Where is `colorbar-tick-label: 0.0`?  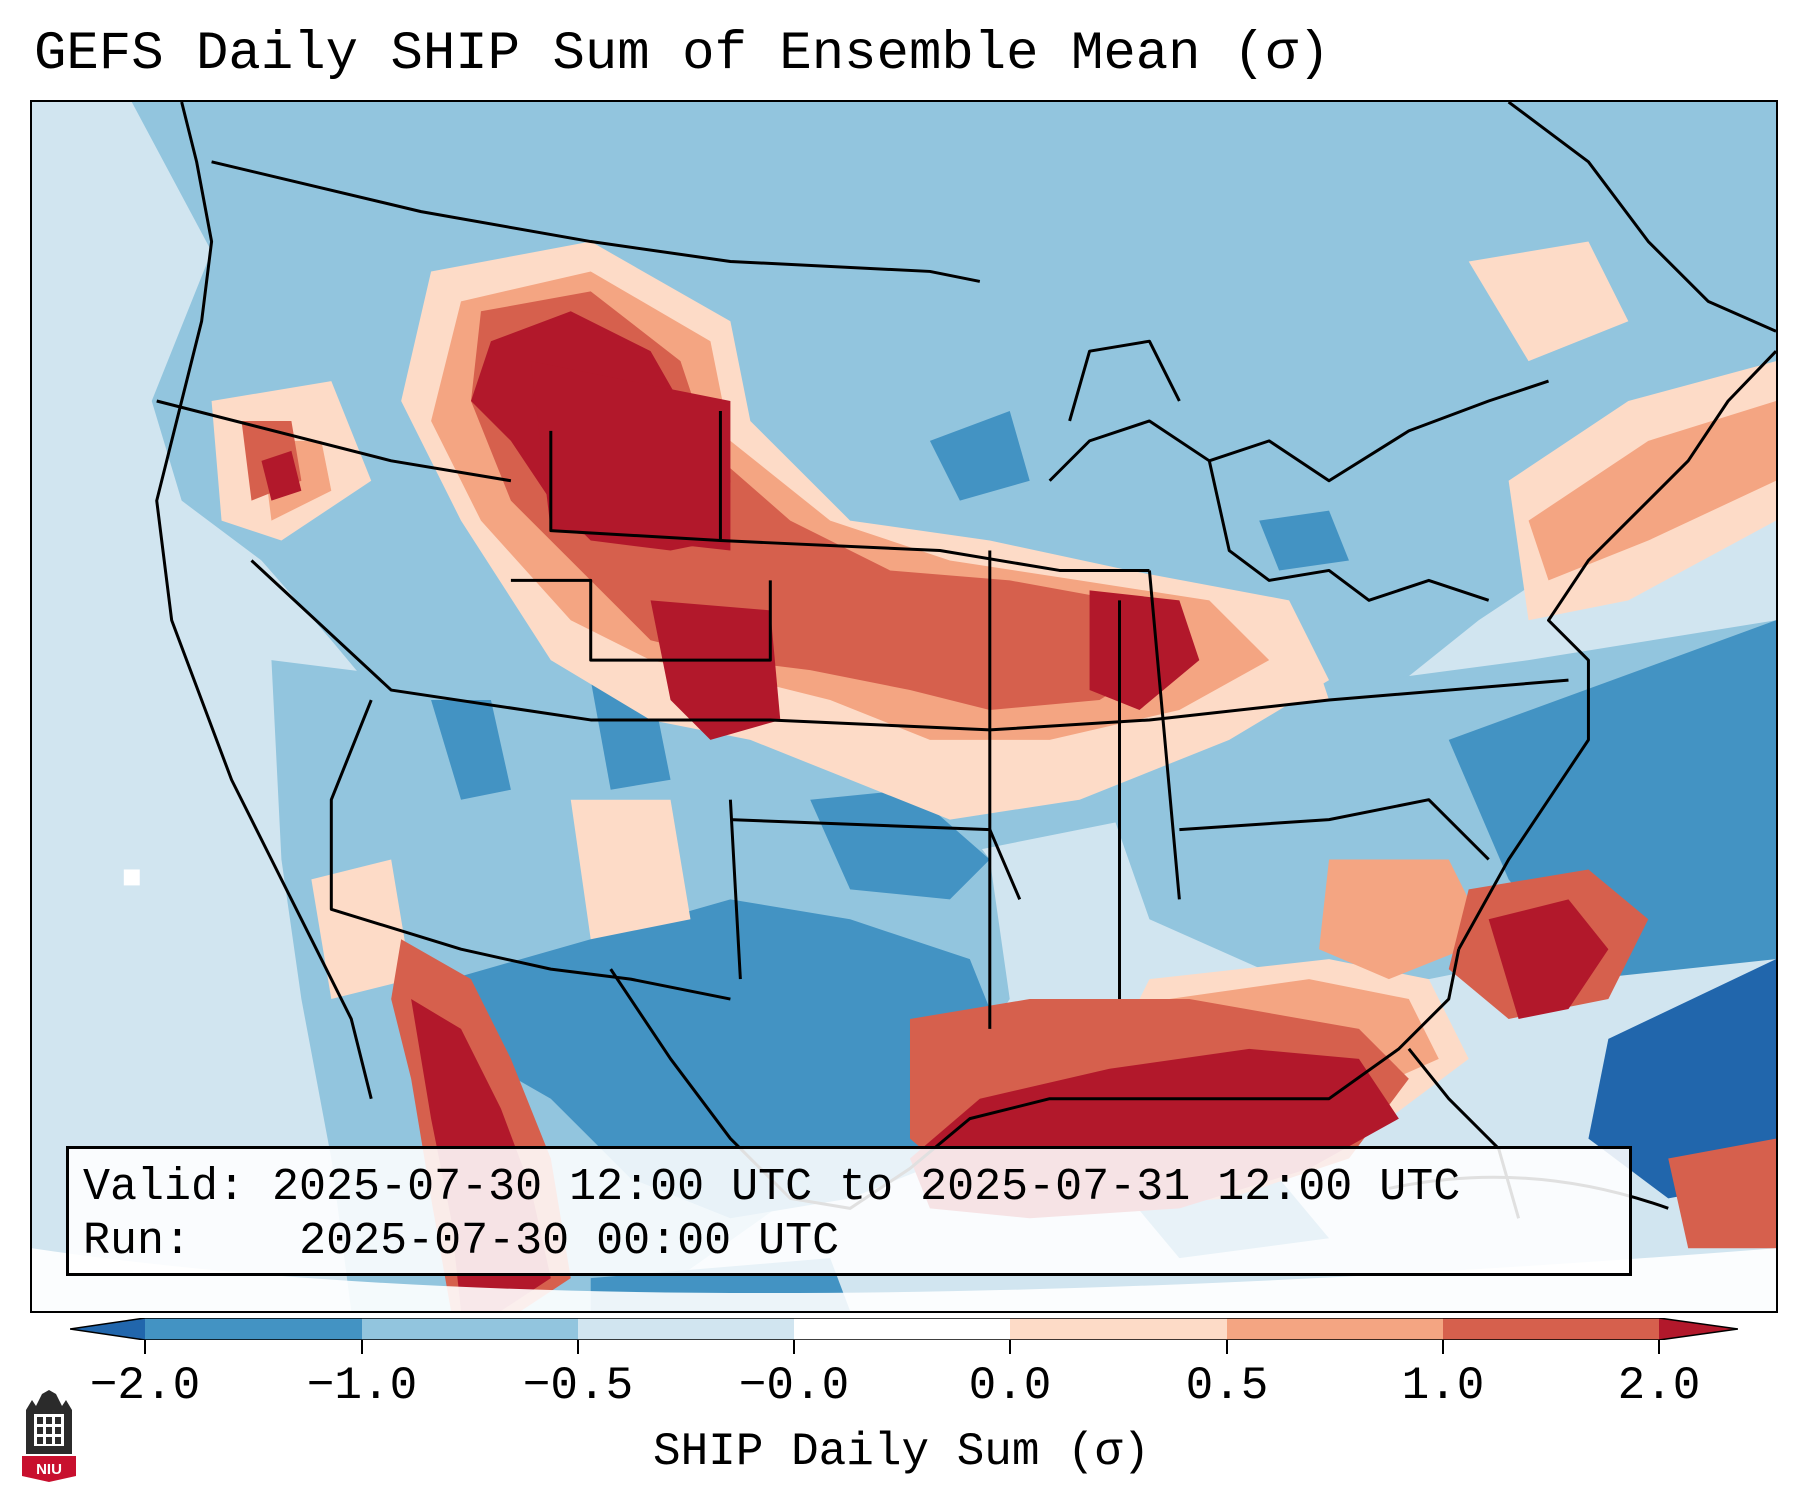
colorbar-tick-label: 0.0 is located at coordinates (1010, 1386).